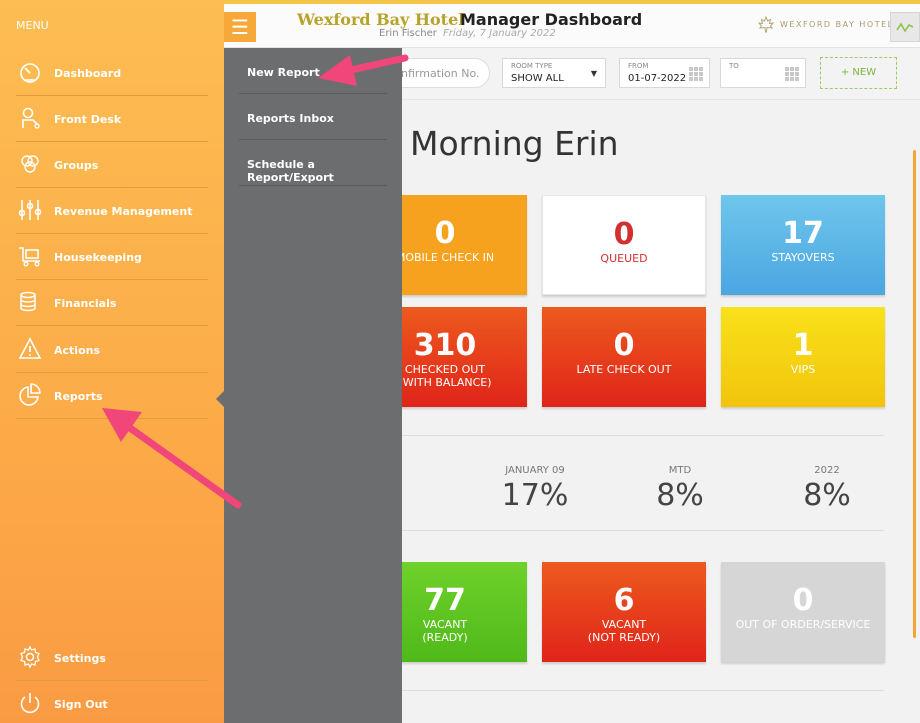  What do you see at coordinates (445, 345) in the screenshot?
I see `tile-value: 310` at bounding box center [445, 345].